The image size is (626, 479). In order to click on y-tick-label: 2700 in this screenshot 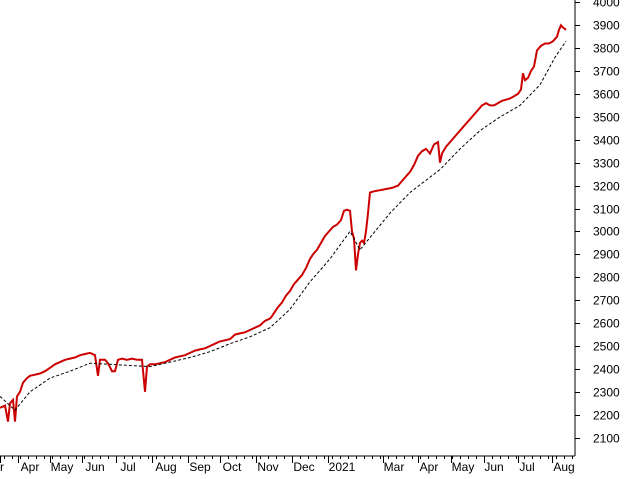, I will do `click(606, 301)`.